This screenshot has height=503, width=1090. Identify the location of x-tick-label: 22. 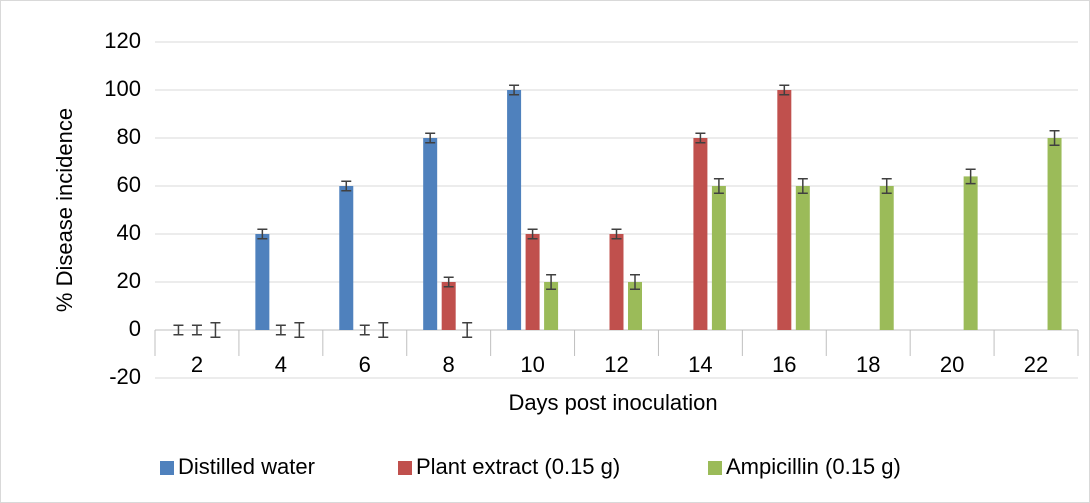
(1036, 364).